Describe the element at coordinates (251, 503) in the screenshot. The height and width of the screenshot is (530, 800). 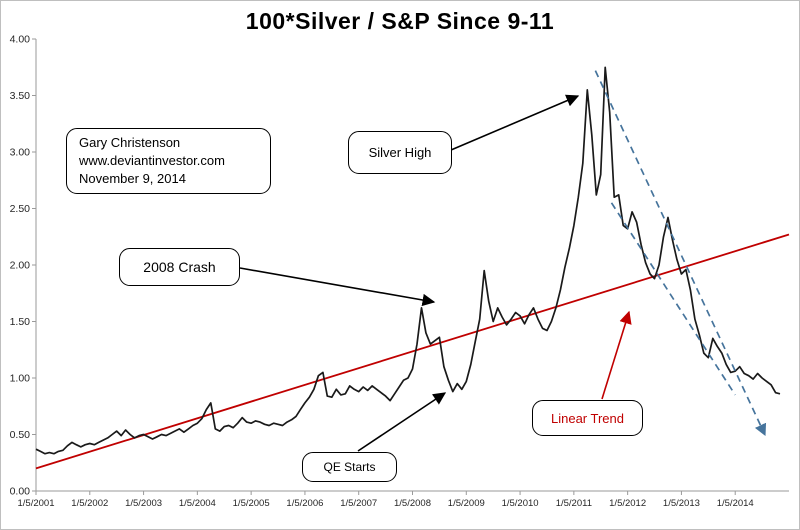
I see `x-tick-label: 1/5/2005` at that location.